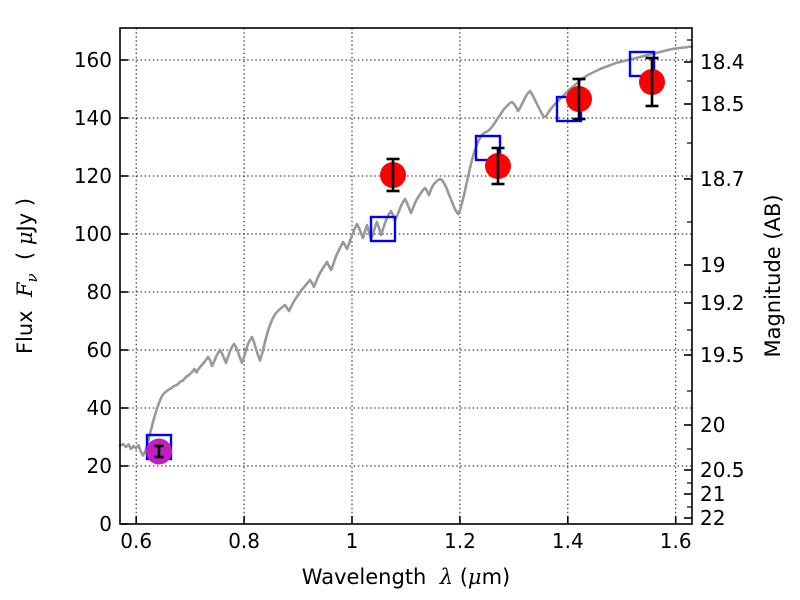 This screenshot has height=600, width=800. I want to click on x-axis-title: Wavelength λ (μm), so click(406, 577).